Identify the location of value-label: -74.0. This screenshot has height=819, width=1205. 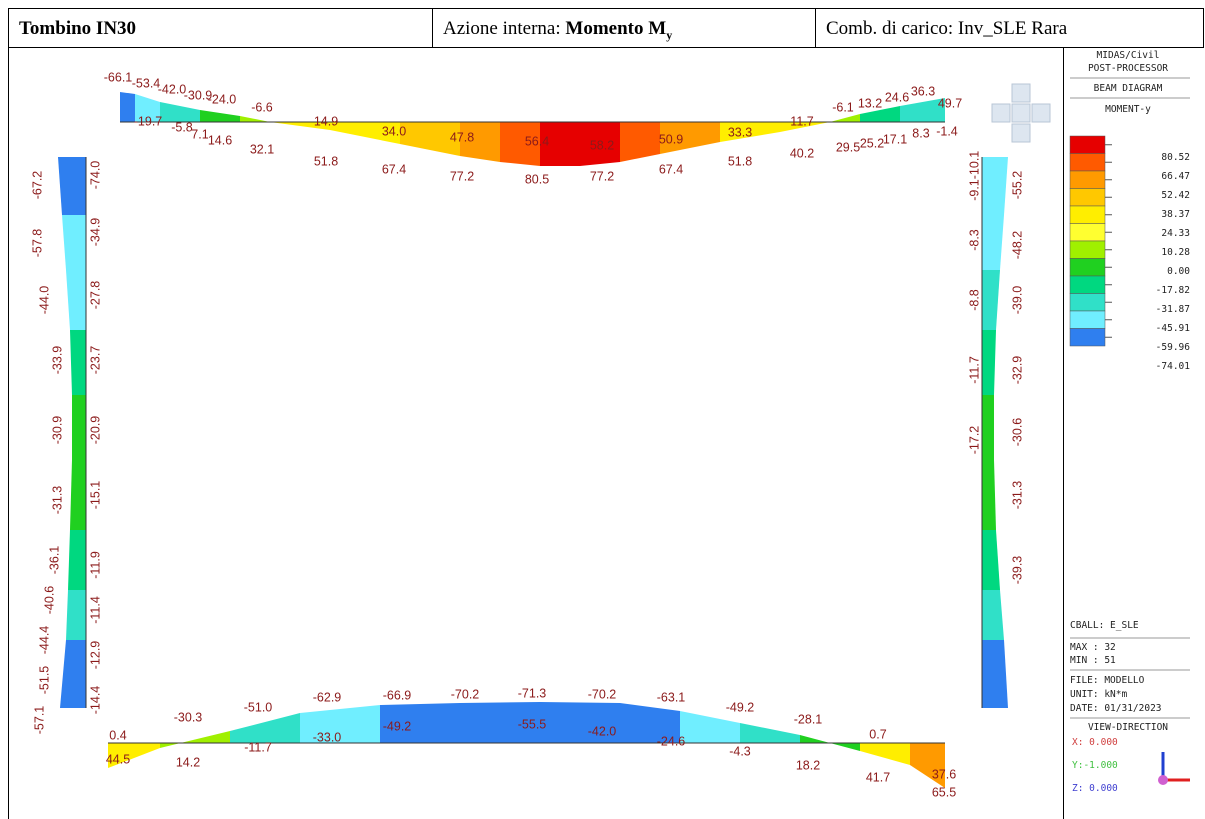
(95, 175).